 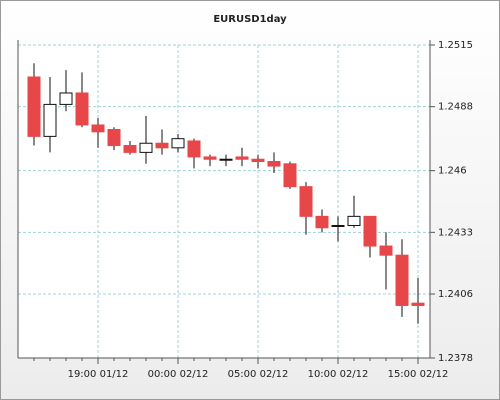 I want to click on x-tick-label: 10:00 02/12, so click(x=338, y=374).